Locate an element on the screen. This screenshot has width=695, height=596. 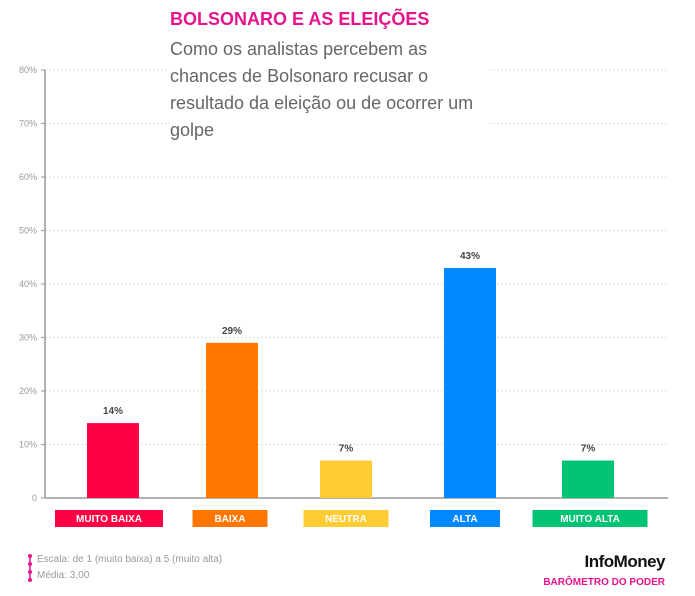
category-label: BAIXA is located at coordinates (229, 519).